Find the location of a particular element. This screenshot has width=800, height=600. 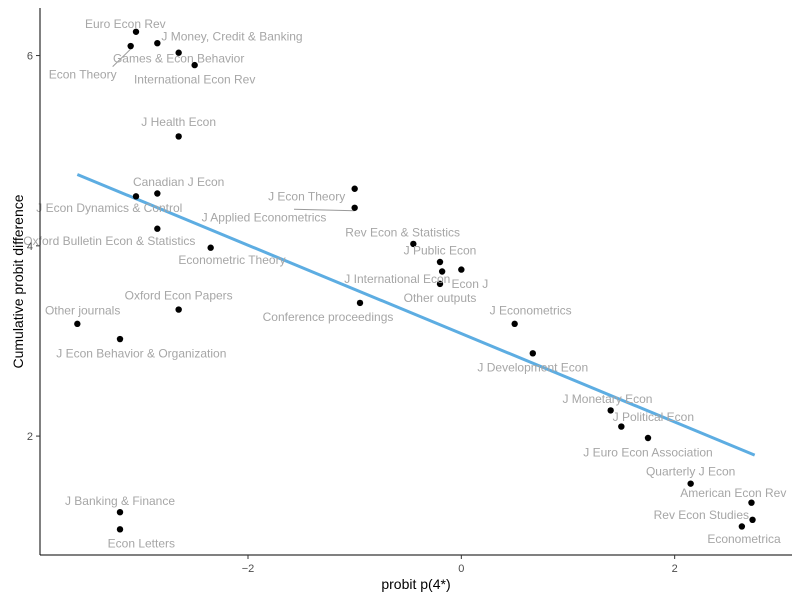

point-label: J Banking & Finance is located at coordinates (120, 501).